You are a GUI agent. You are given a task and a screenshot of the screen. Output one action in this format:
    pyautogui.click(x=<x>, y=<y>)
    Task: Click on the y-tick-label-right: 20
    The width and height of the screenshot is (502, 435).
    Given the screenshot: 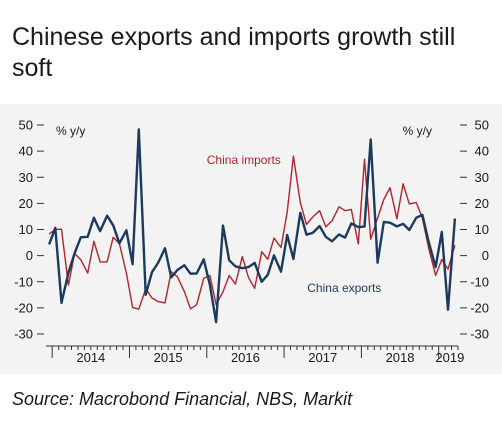 What is the action you would take?
    pyautogui.click(x=482, y=203)
    